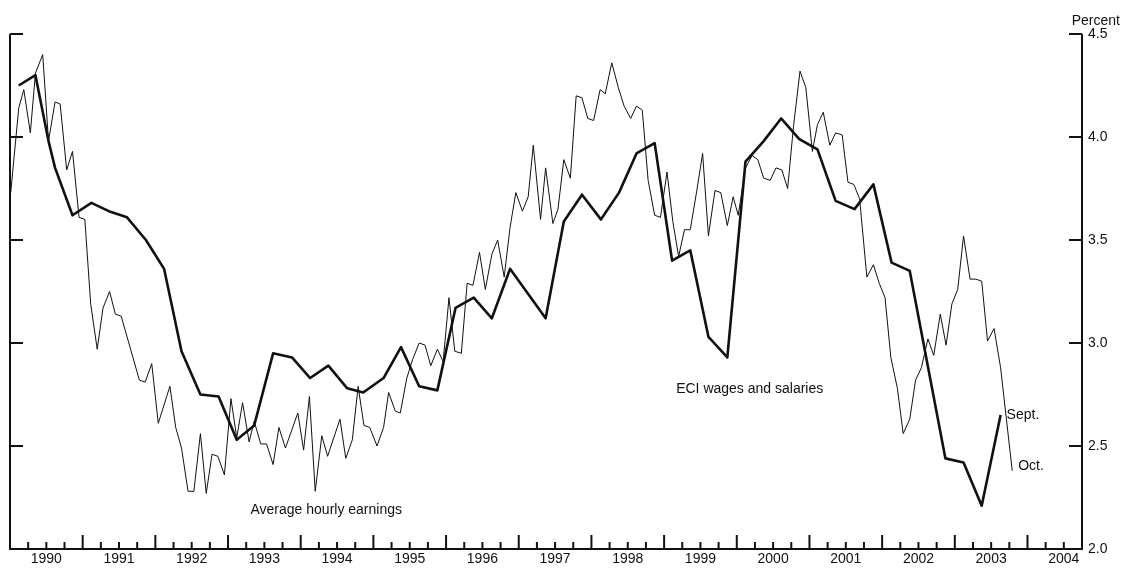 The width and height of the screenshot is (1124, 571). Describe the element at coordinates (1098, 547) in the screenshot. I see `y-tick-label: 2.0` at that location.